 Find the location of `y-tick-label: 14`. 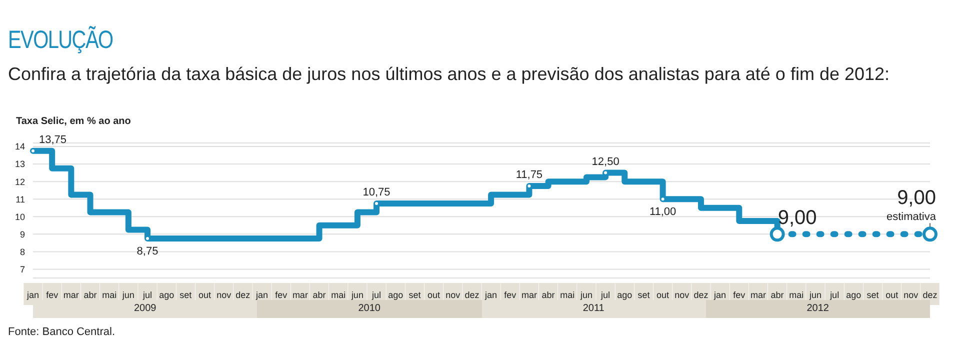

y-tick-label: 14 is located at coordinates (19, 147).